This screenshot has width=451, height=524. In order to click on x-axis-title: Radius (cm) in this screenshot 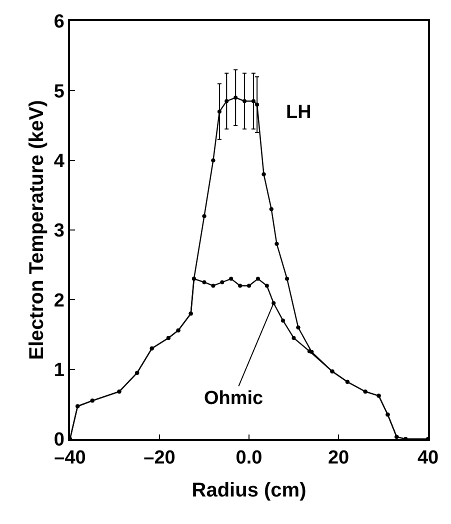, I will do `click(249, 491)`.